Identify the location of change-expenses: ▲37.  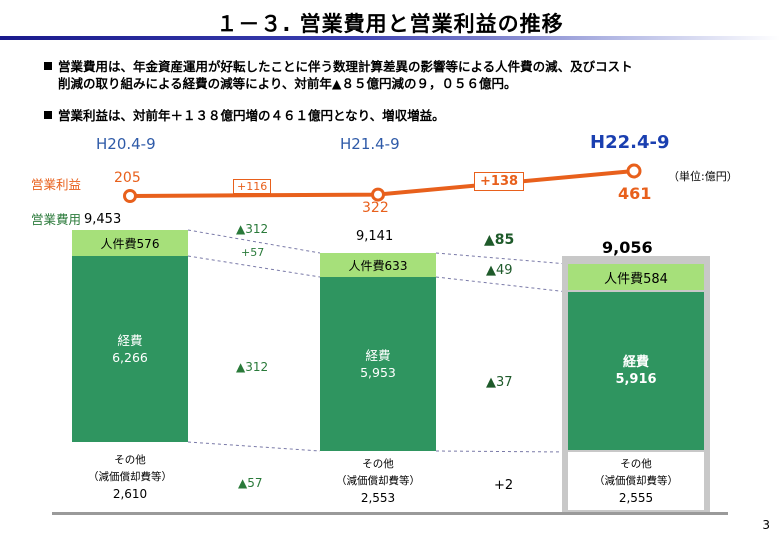
(499, 382).